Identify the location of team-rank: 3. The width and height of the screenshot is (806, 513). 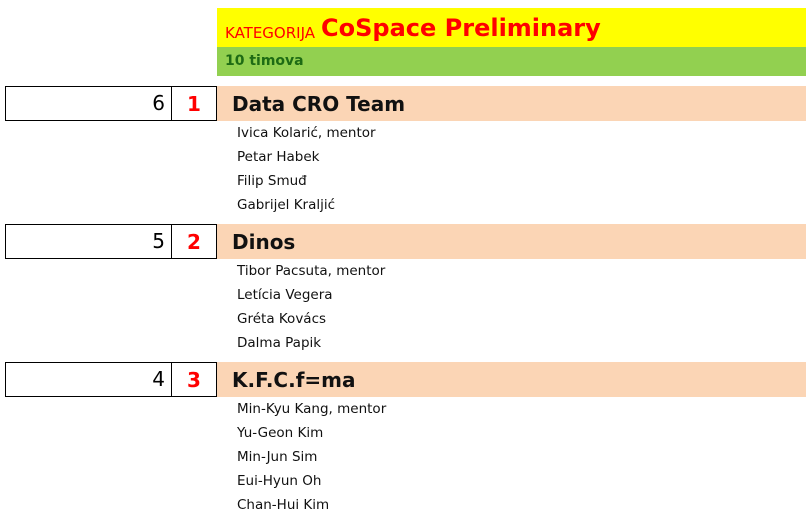
(194, 379).